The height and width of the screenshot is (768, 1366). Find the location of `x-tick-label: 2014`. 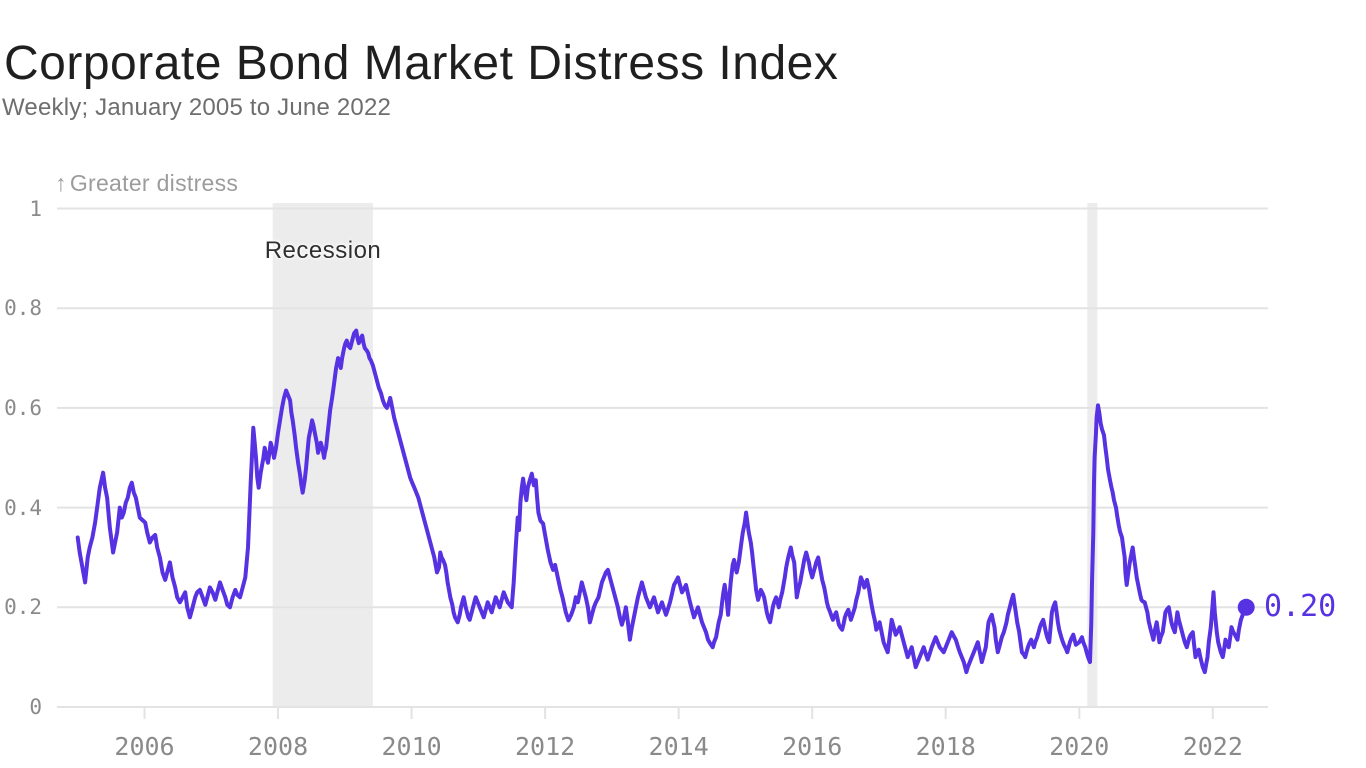

x-tick-label: 2014 is located at coordinates (678, 746).